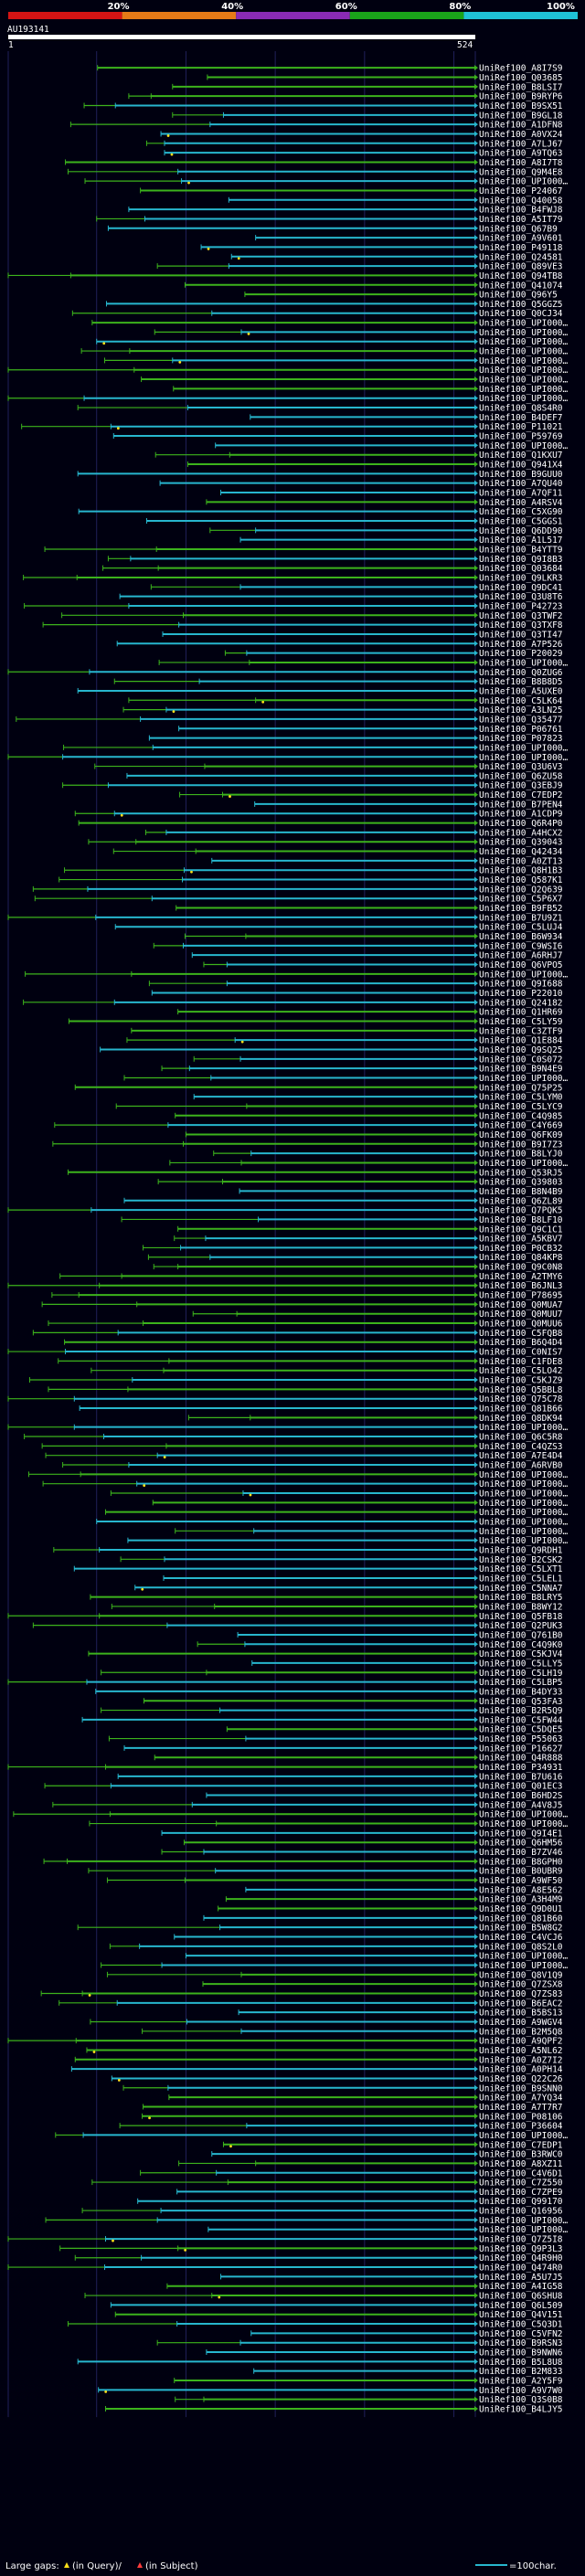 This screenshot has height=2576, width=585. Describe the element at coordinates (521, 795) in the screenshot. I see `hit-subject-label: UniRef100_C7EDP2` at that location.